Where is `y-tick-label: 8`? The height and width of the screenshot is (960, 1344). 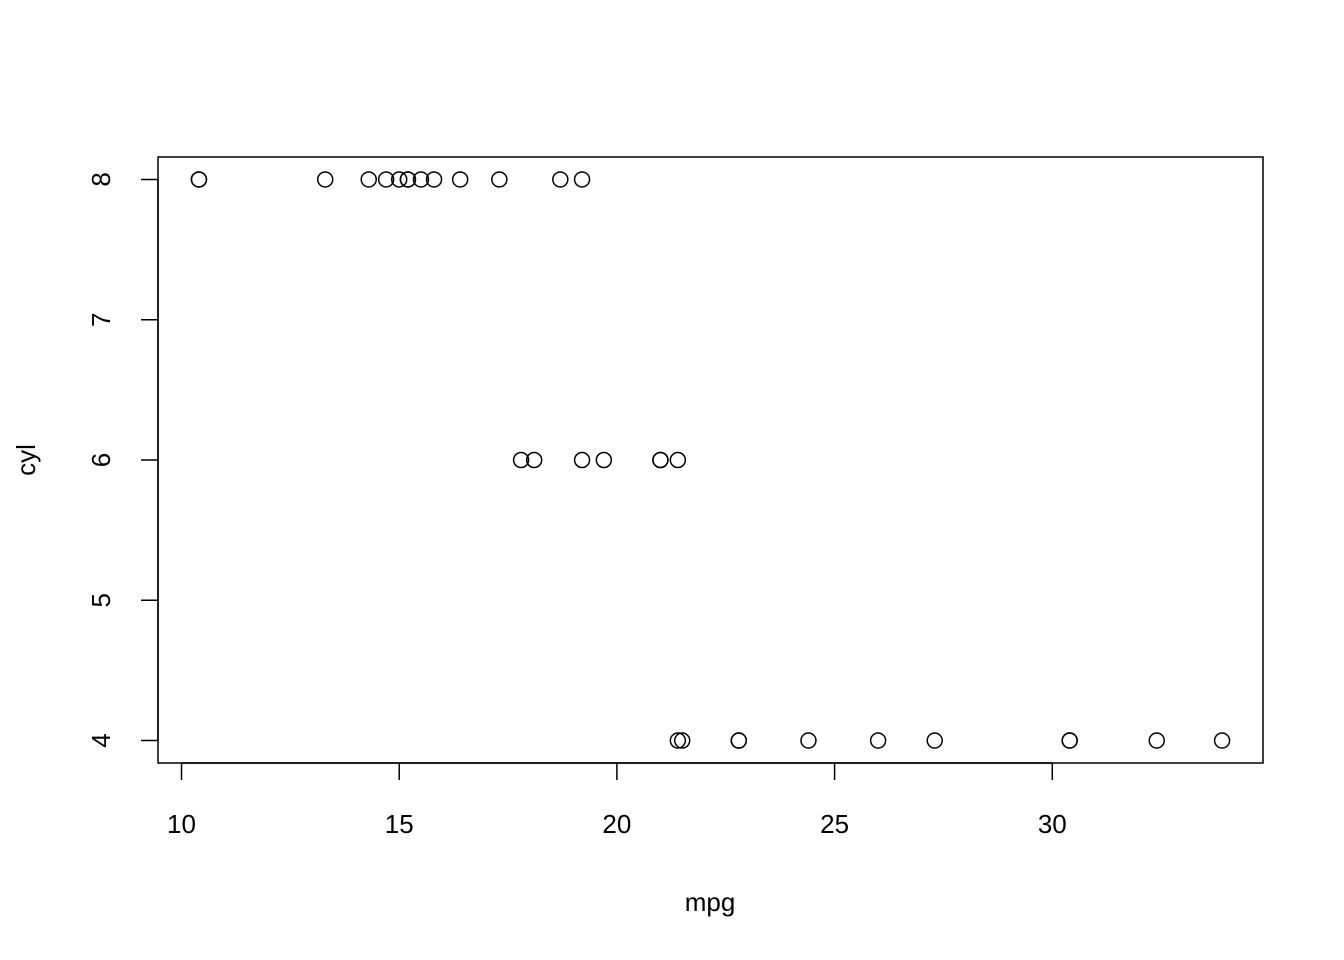
y-tick-label: 8 is located at coordinates (101, 179).